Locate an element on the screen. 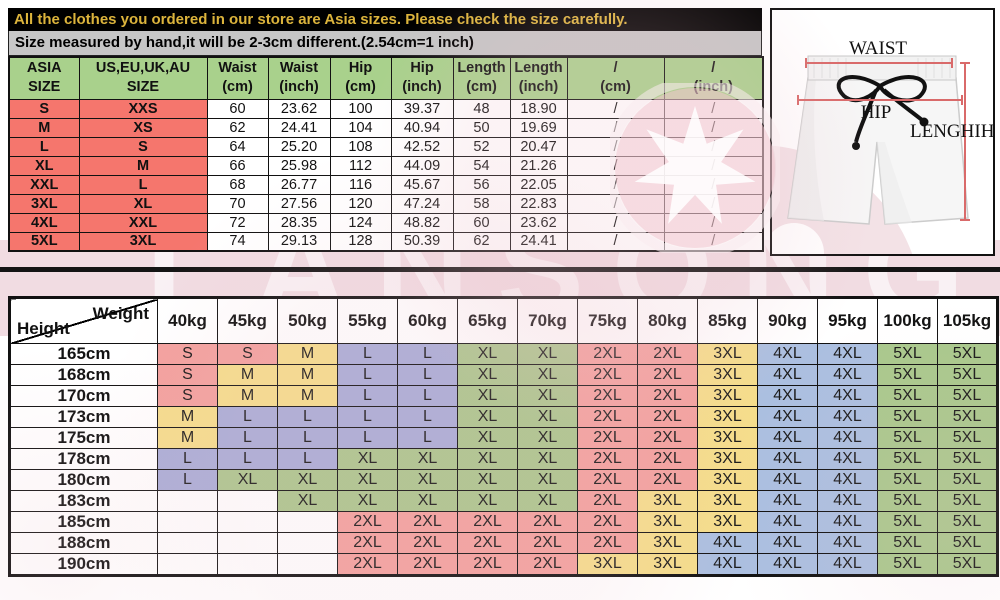 The image size is (1000, 600). size-label-cell: XL is located at coordinates (44, 165).